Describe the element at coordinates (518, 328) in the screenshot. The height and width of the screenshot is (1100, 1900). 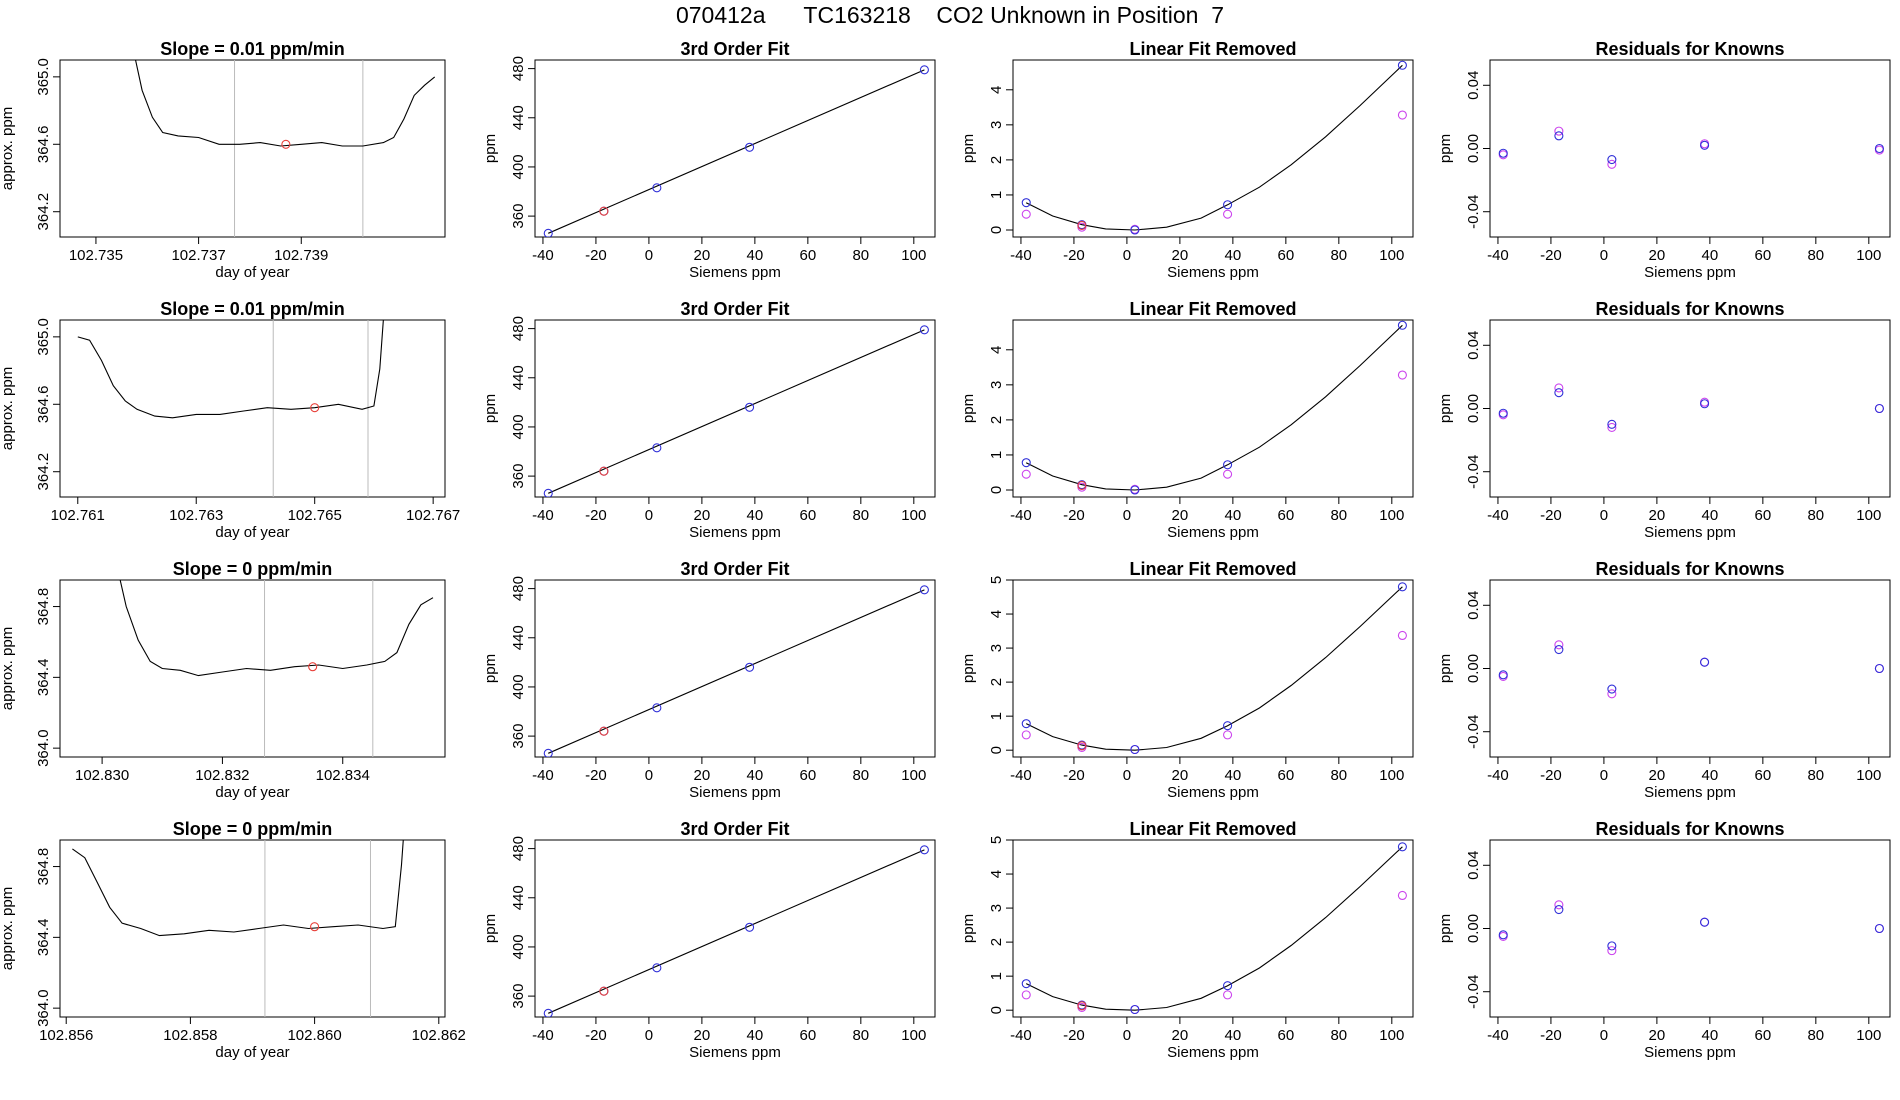
I see `y-tick-label: 480` at that location.